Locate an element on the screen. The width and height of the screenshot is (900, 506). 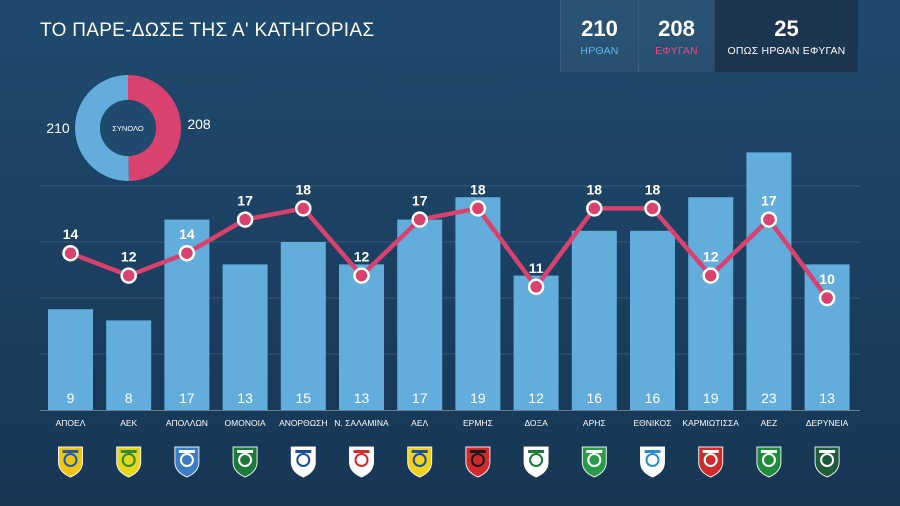
donut-slice-arrived is located at coordinates (102, 128).